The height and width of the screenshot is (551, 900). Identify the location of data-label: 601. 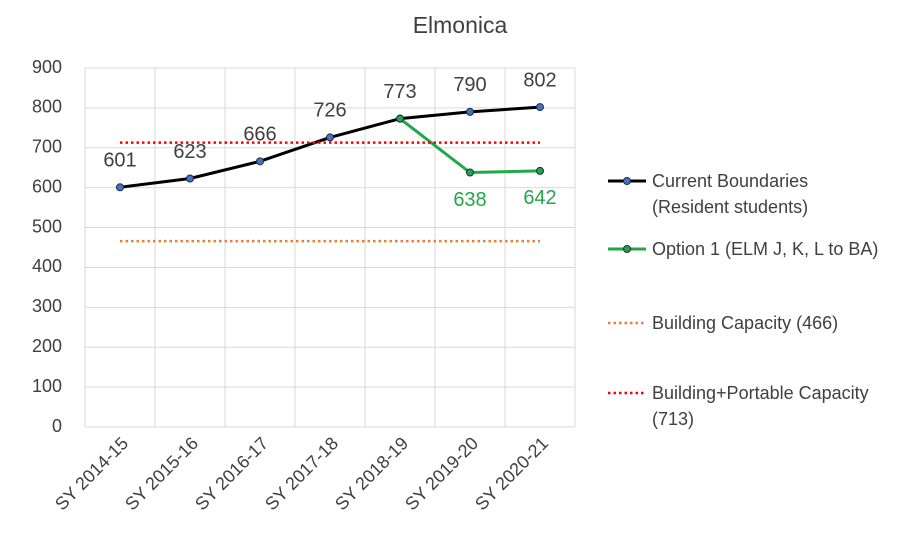
(119, 161).